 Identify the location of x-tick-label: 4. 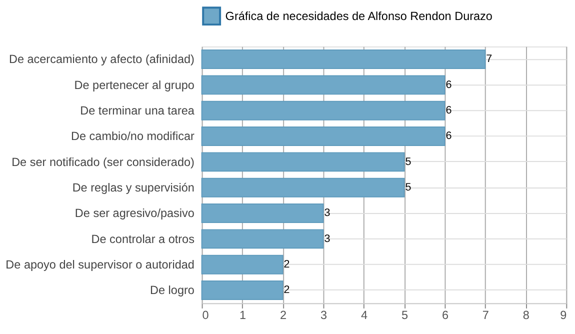
(364, 315).